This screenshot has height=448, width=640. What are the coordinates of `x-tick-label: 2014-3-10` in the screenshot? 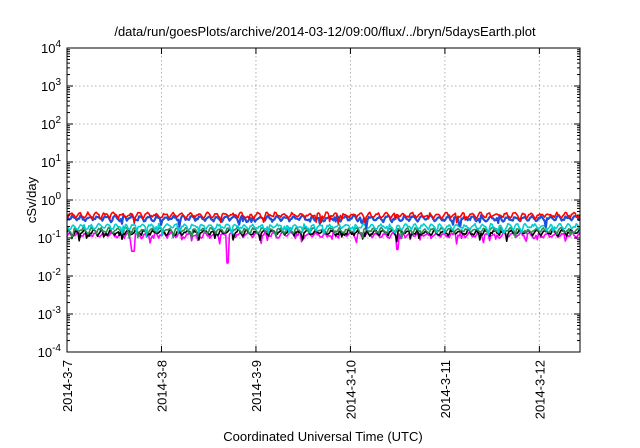 It's located at (350, 389).